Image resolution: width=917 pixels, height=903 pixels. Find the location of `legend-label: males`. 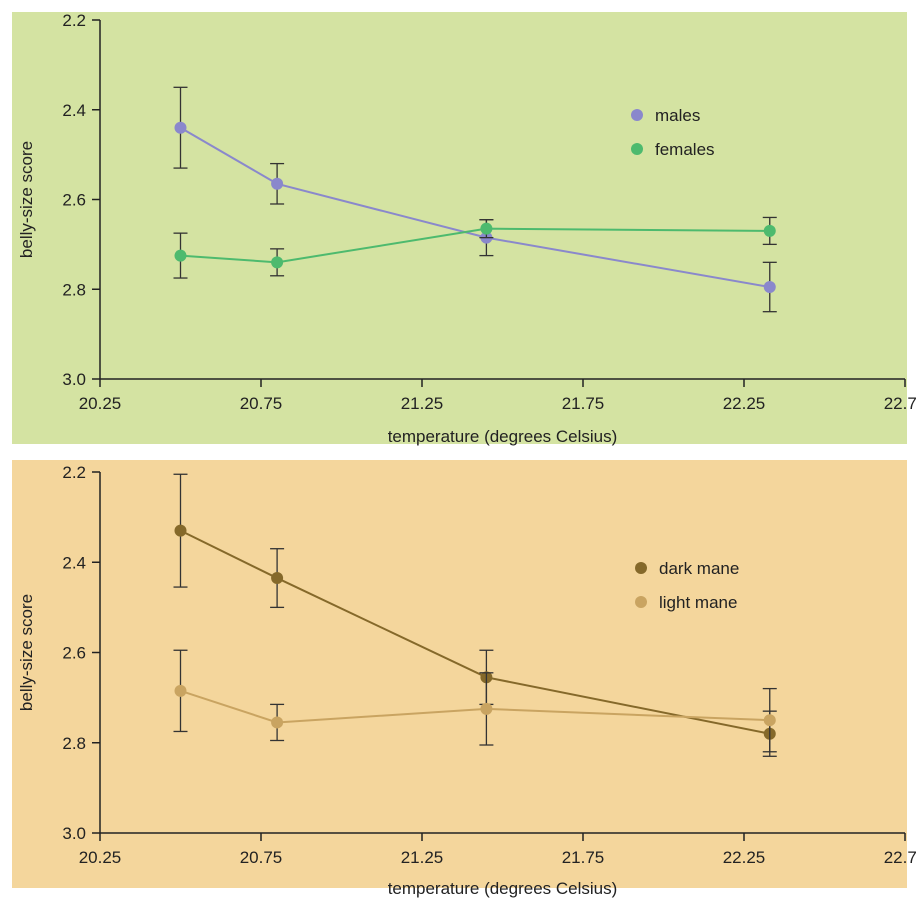

legend-label: males is located at coordinates (677, 115).